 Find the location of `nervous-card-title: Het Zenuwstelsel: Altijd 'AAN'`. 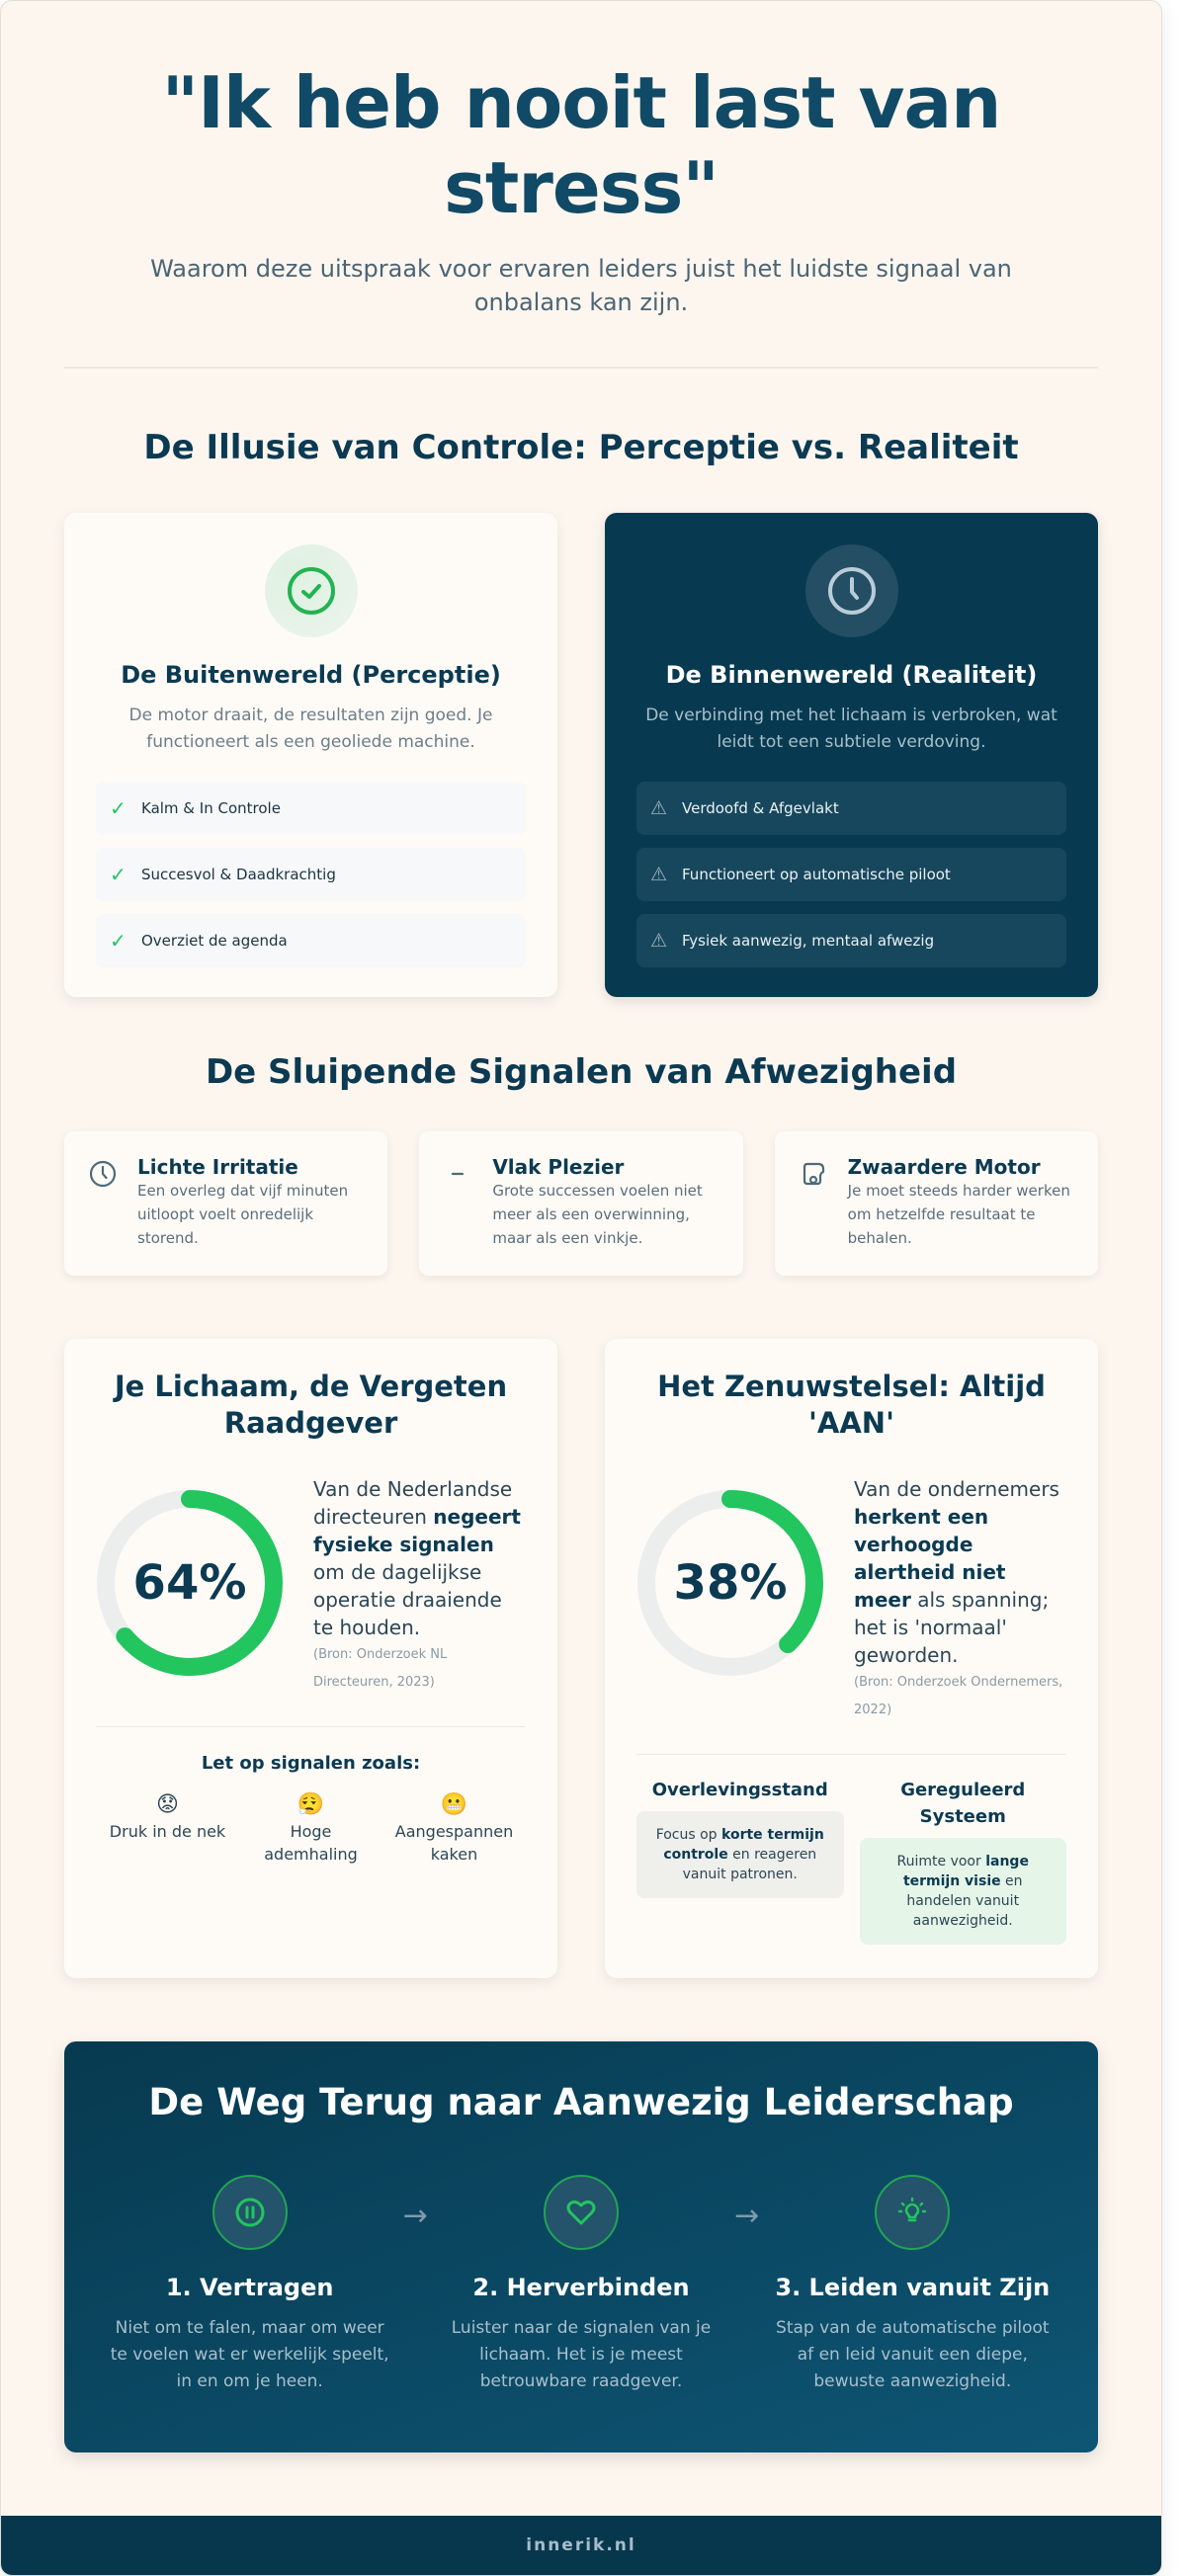

nervous-card-title: Het Zenuwstelsel: Altijd 'AAN' is located at coordinates (852, 1405).